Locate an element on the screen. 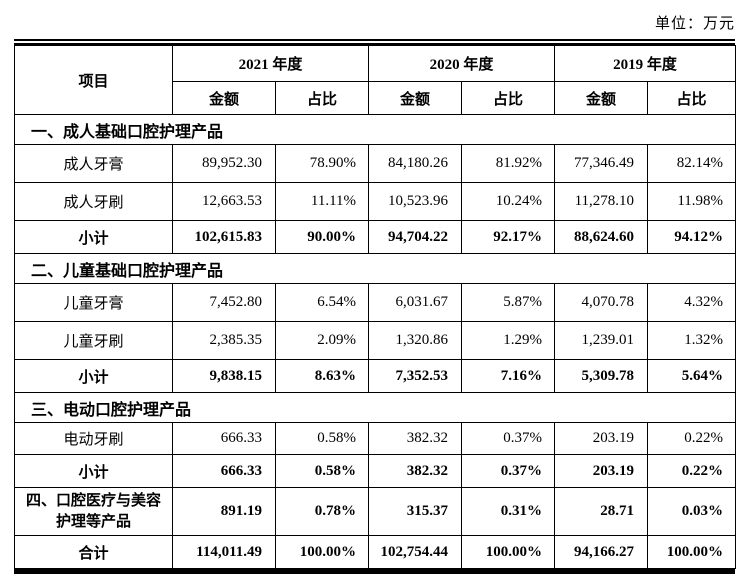  header-row-sub: 金额 占比 金额 占比 金额 占比 is located at coordinates (376, 98).